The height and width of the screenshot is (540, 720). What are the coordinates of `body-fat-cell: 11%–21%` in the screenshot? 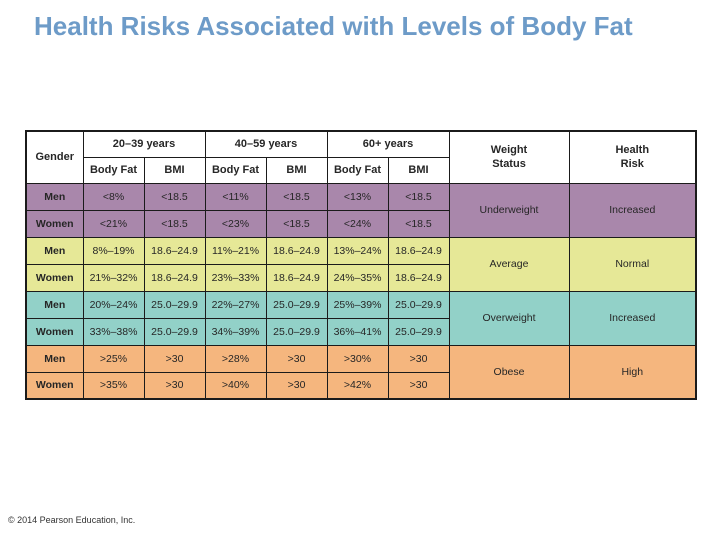 It's located at (235, 250).